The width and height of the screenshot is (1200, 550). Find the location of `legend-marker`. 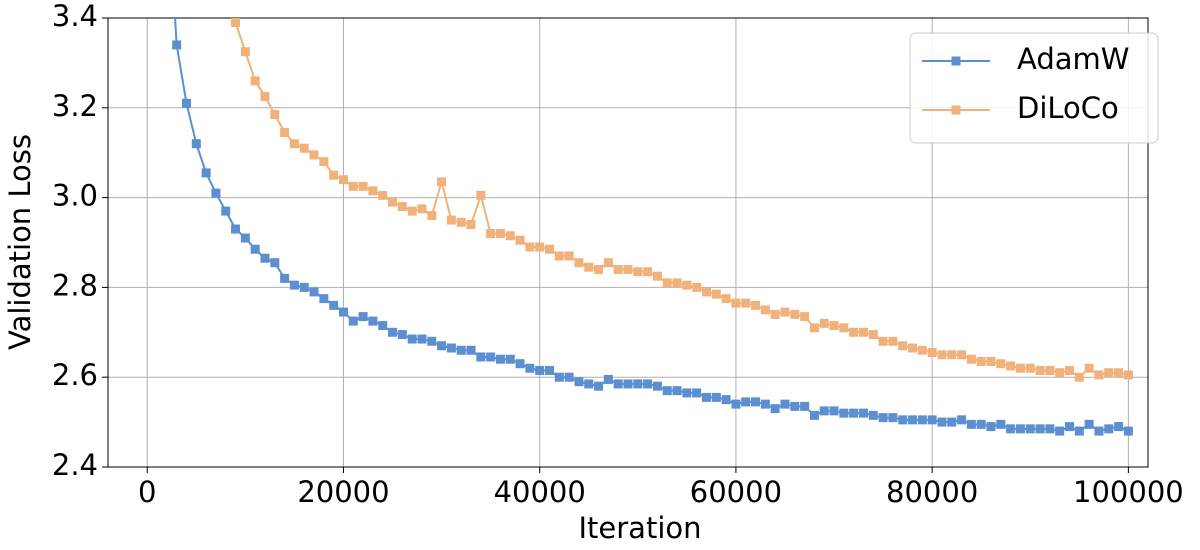

legend-marker is located at coordinates (956, 61).